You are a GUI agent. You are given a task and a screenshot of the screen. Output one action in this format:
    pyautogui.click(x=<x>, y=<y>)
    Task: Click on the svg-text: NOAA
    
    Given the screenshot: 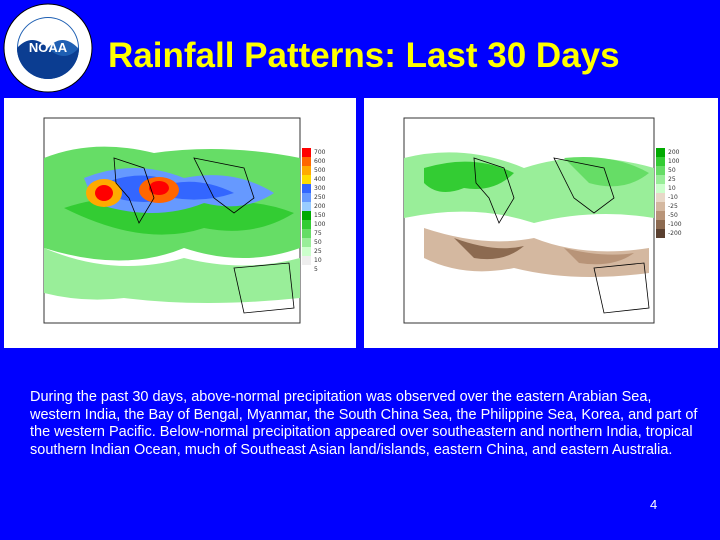 What is the action you would take?
    pyautogui.click(x=48, y=47)
    